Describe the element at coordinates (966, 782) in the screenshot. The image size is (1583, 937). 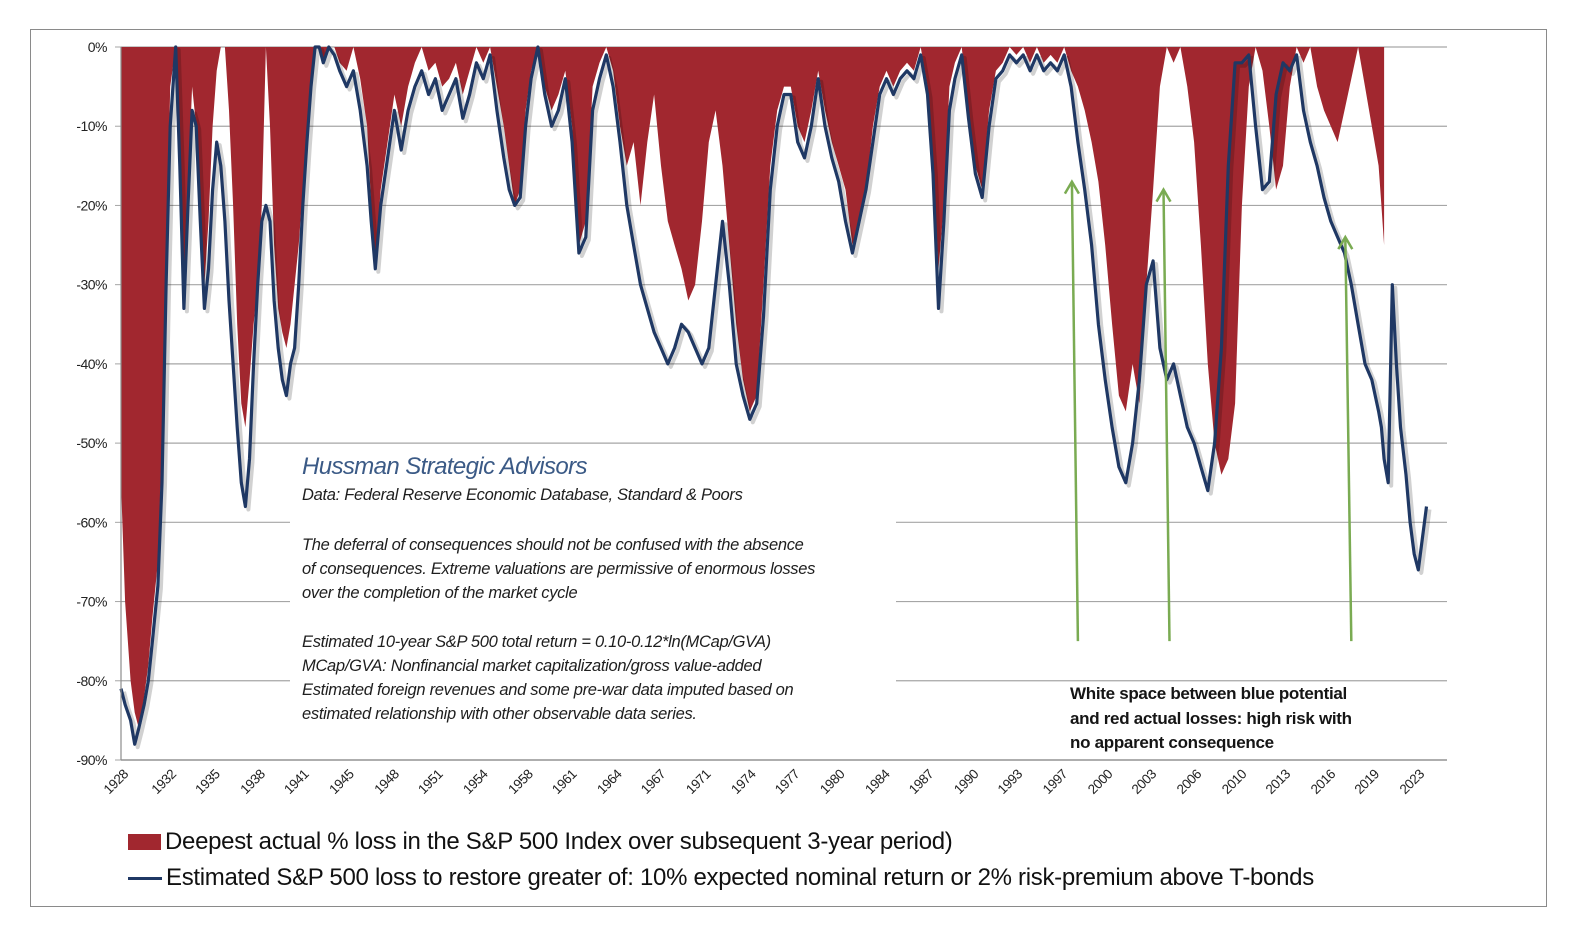
I see `x-tick-label: 1990` at that location.